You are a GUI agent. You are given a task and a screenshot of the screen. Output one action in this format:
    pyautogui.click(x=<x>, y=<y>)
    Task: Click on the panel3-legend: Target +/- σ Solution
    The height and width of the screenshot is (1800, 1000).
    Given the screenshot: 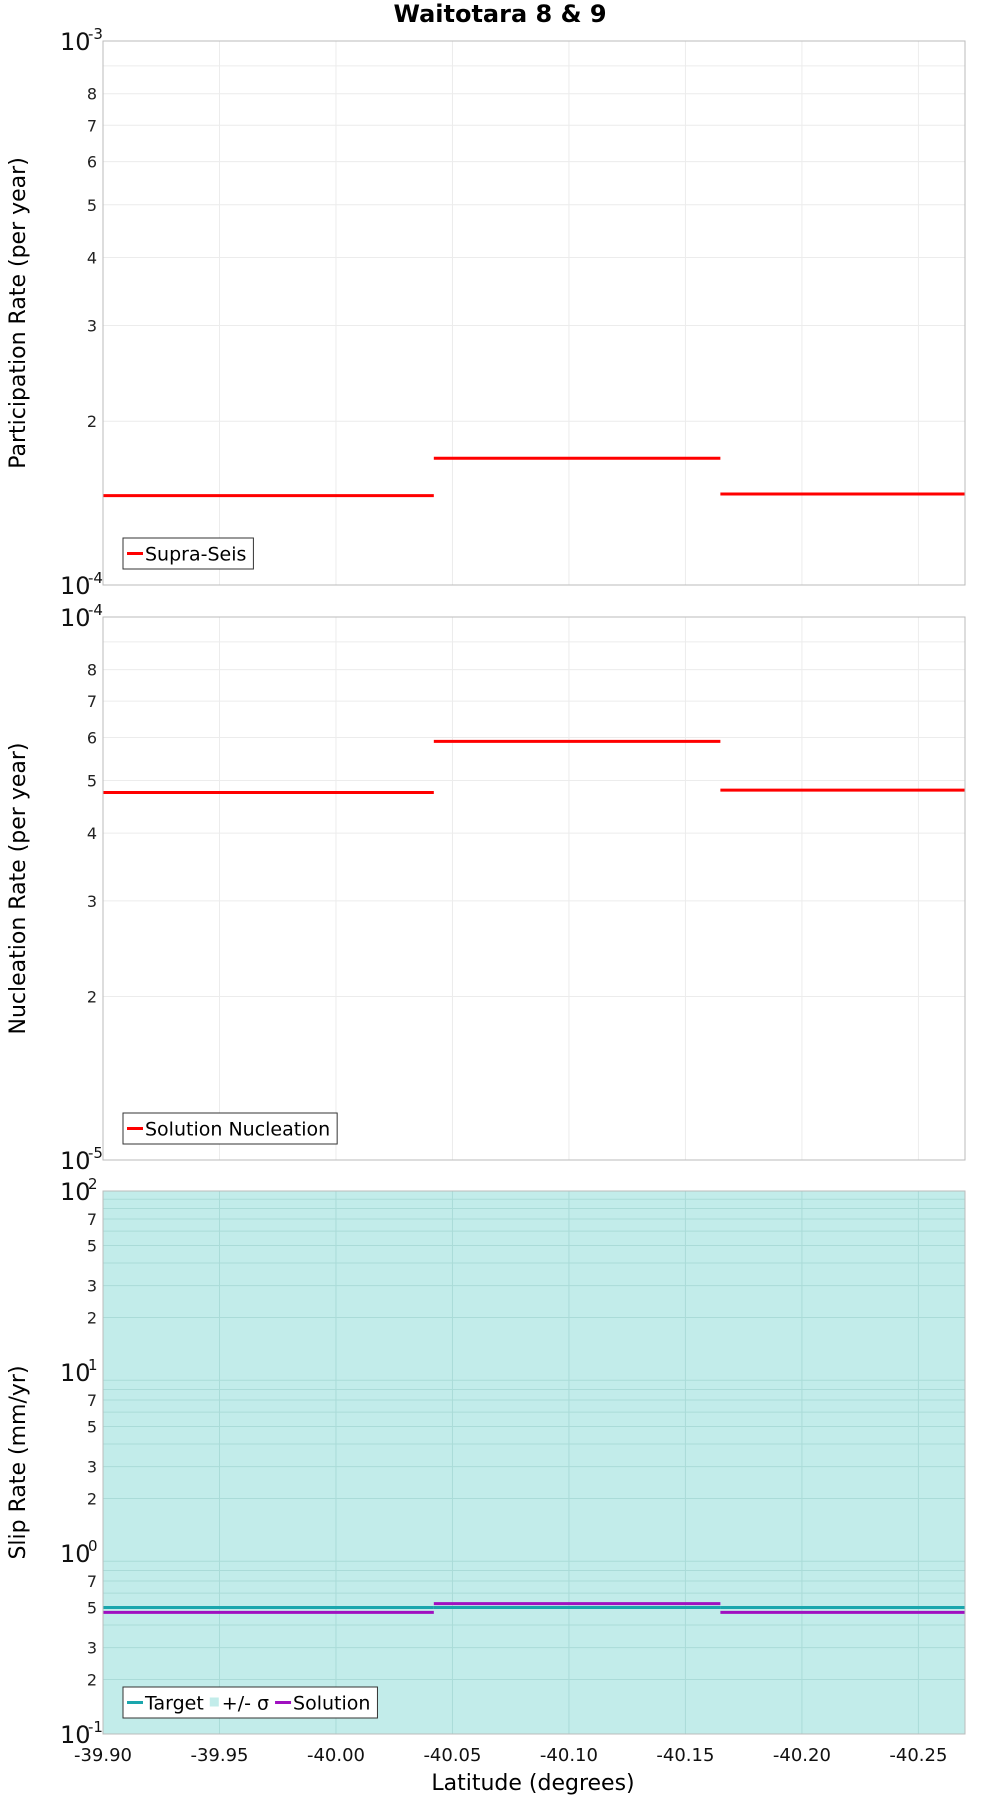 What is the action you would take?
    pyautogui.click(x=250, y=1702)
    